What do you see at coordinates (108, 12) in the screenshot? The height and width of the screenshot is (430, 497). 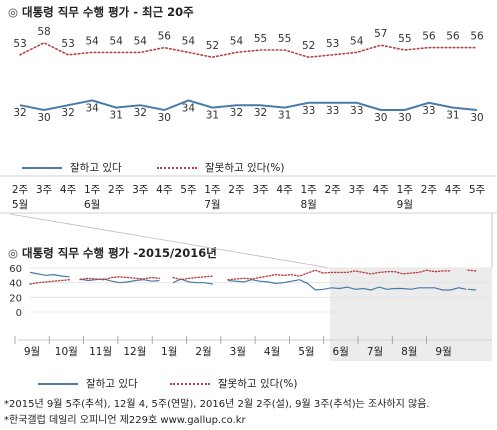 I see `top-chart-title-text: 대통령 직무 수행 평가 - 최근 20주` at bounding box center [108, 12].